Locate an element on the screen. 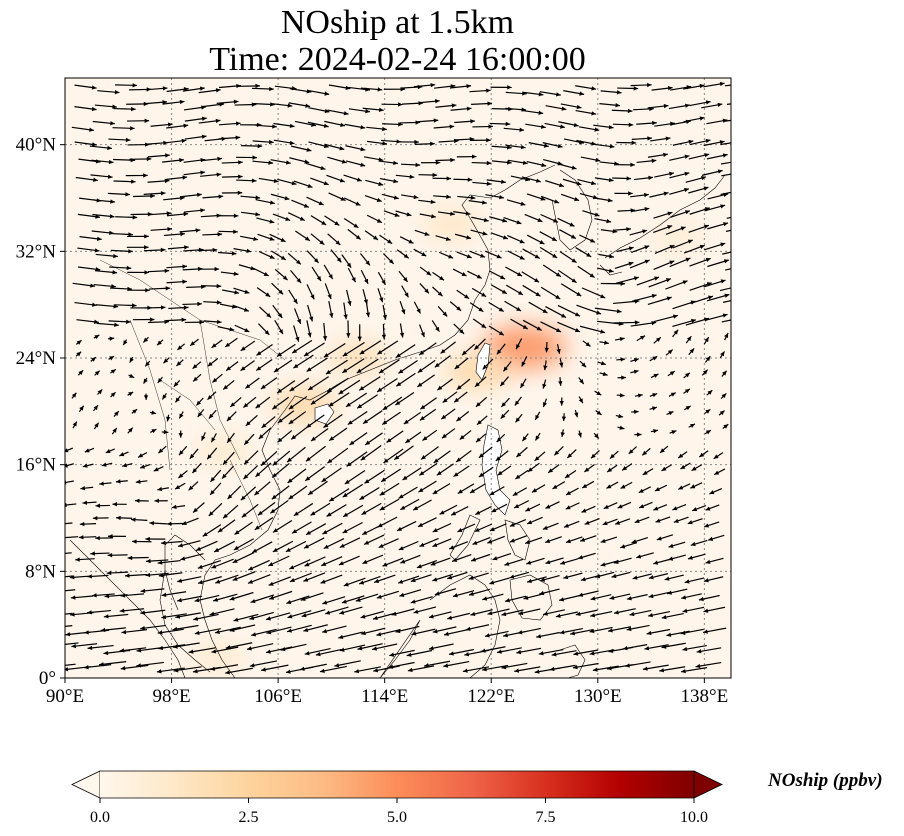  y-tick-label: 24°N is located at coordinates (36, 358).